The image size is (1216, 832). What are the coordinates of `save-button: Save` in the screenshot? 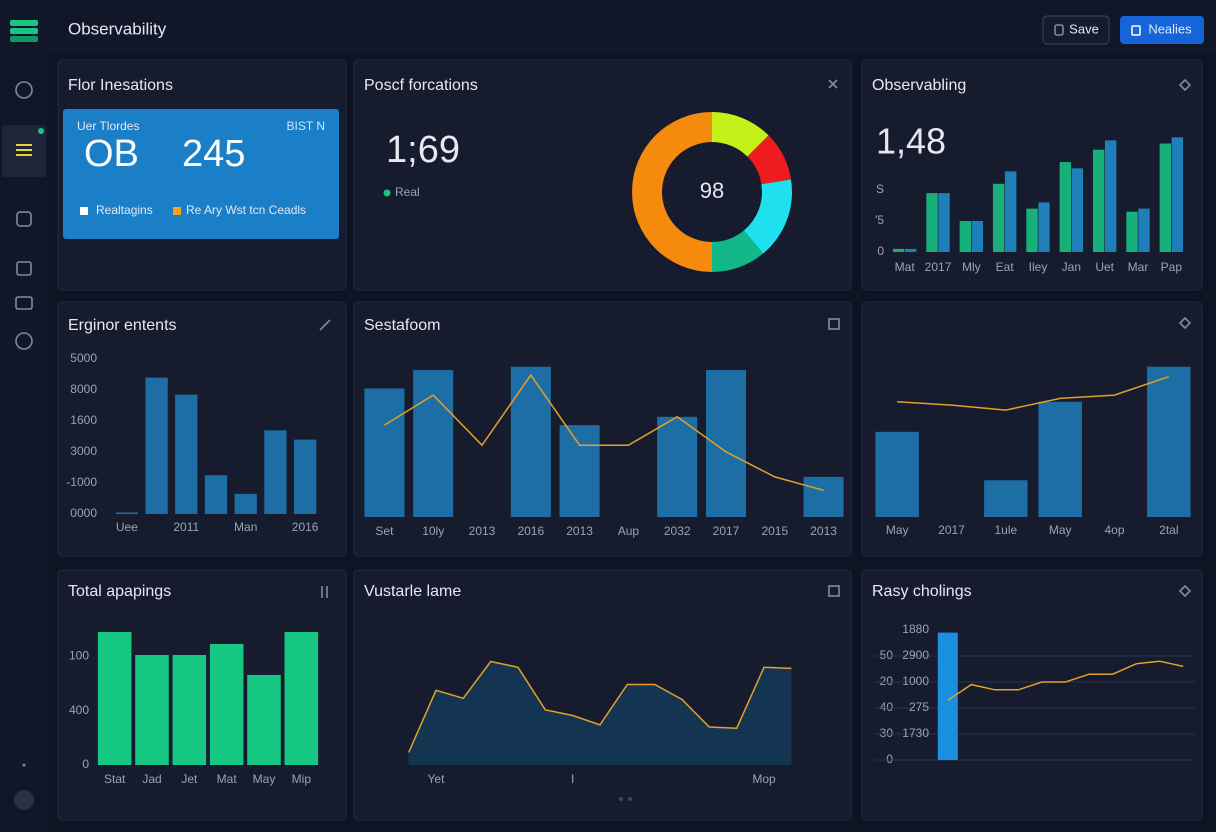 It's located at (1076, 30).